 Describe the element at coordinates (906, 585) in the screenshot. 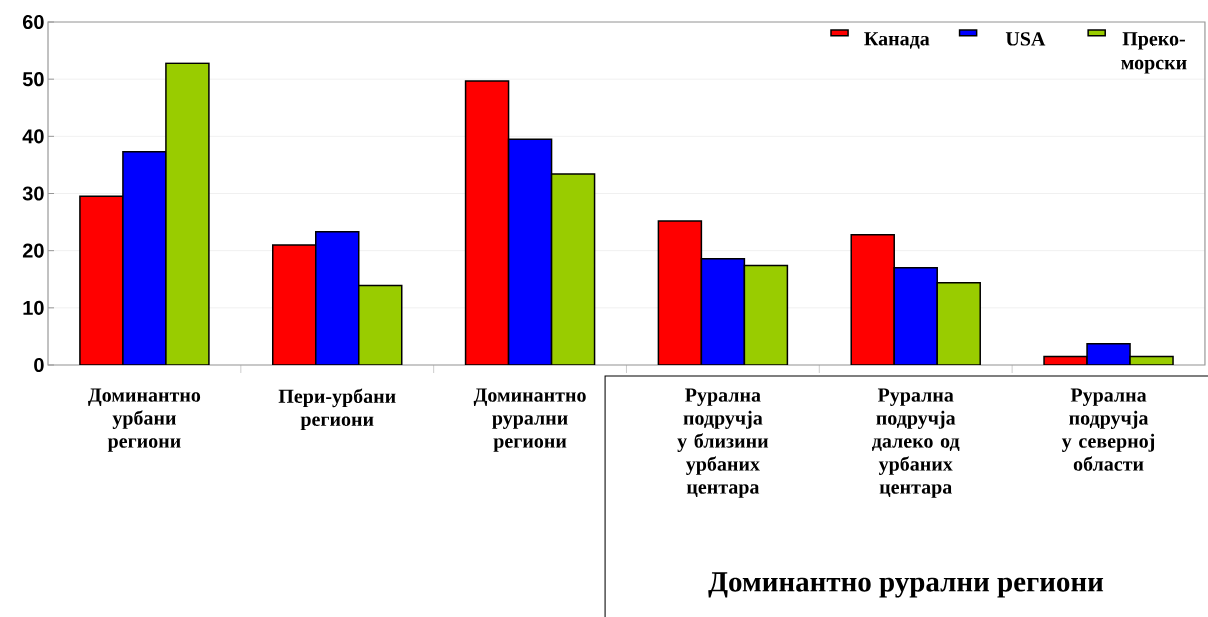

I see `text: Доминантно рурални региони` at that location.